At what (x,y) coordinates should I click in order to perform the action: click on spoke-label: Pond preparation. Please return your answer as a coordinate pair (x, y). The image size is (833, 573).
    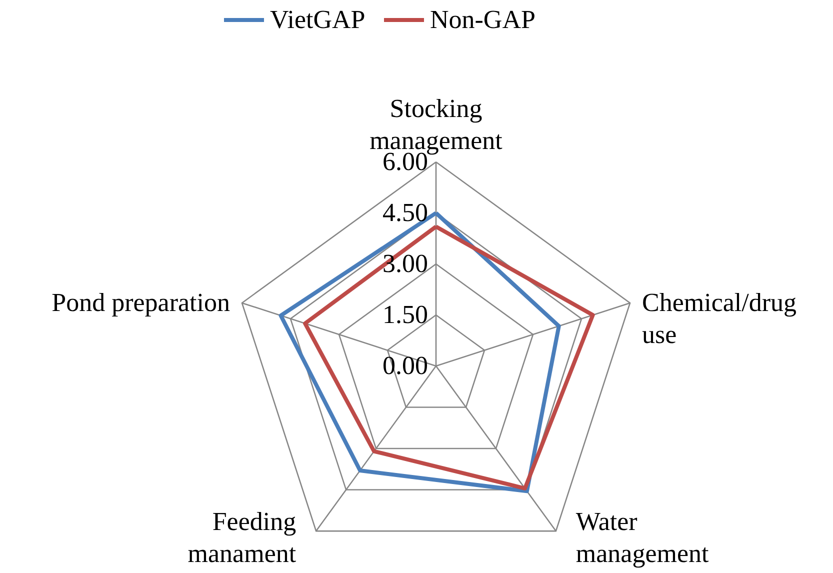
    Looking at the image, I should click on (141, 302).